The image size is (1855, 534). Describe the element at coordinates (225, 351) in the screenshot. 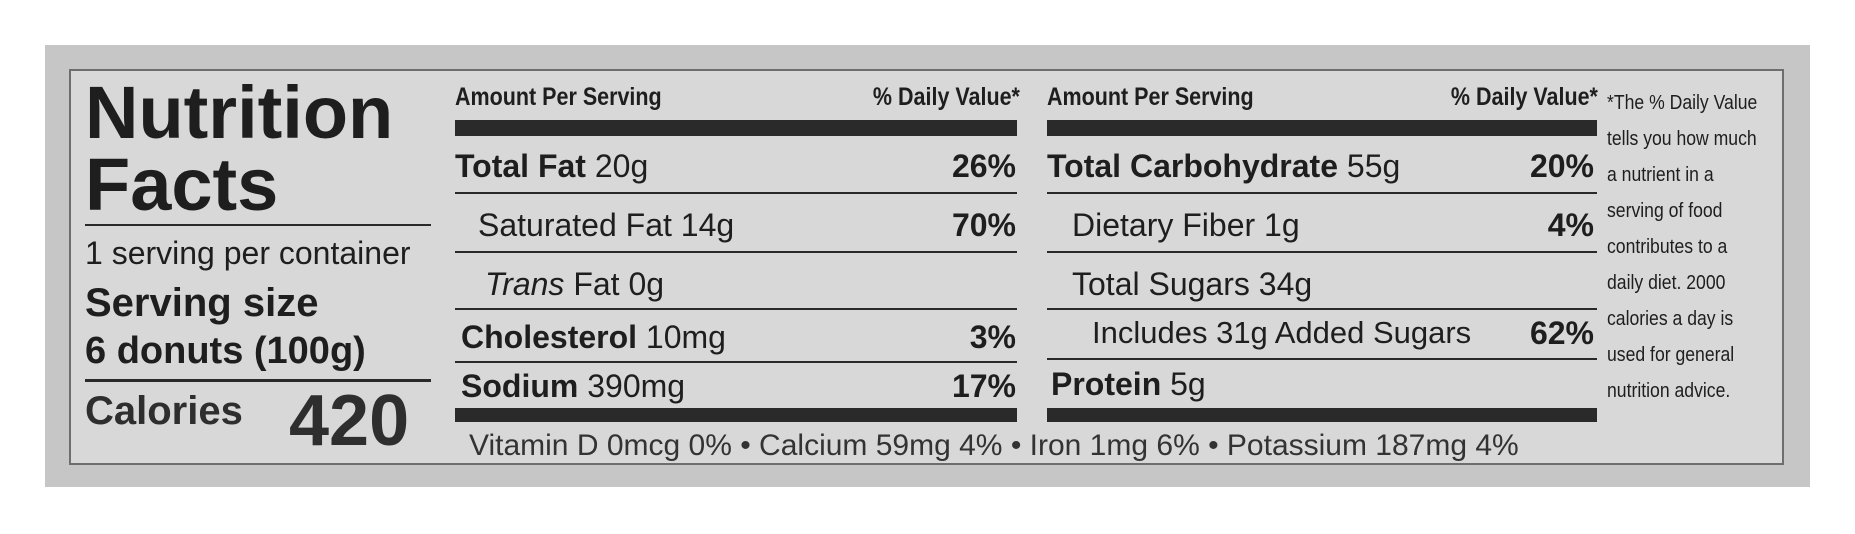

I see `serving-size-value: 6 donuts (100g)` at that location.